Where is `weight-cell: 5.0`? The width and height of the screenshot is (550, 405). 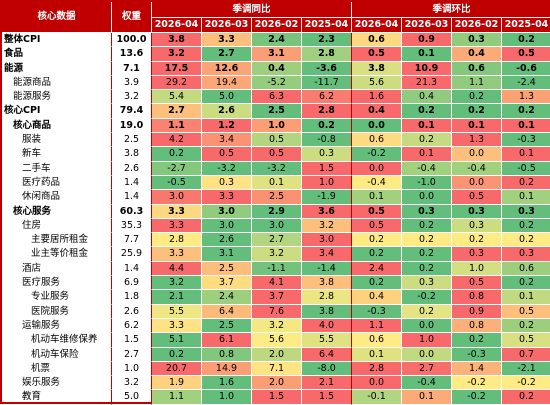
weight-cell: 5.0 is located at coordinates (132, 397).